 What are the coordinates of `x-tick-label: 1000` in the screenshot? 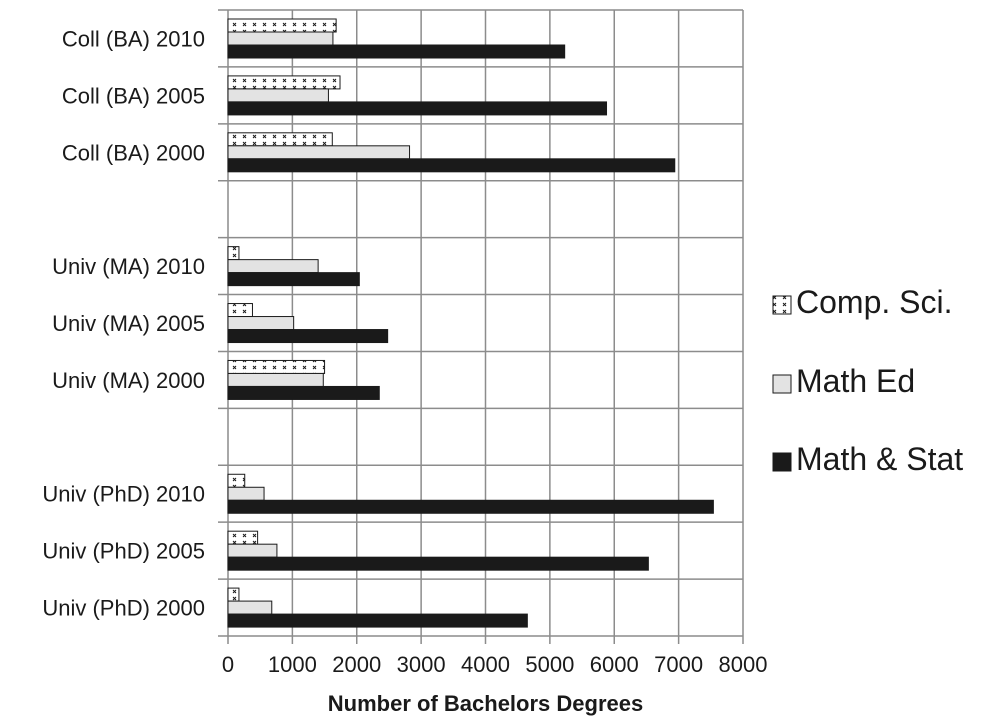 It's located at (292, 664).